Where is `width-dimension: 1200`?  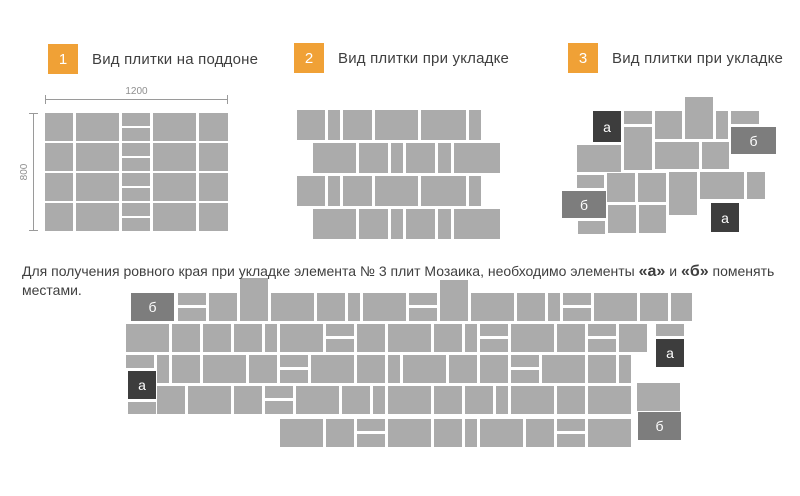 width-dimension: 1200 is located at coordinates (136, 95).